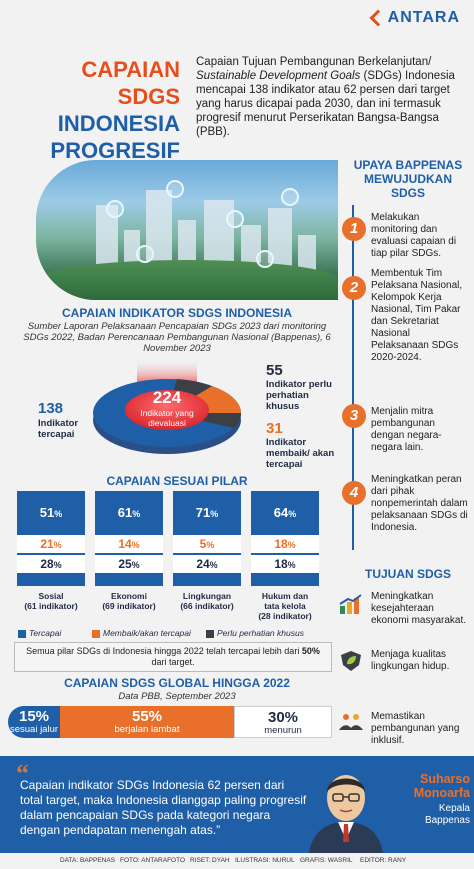  I want to click on pillar-sosial: 51% 21% 28%, so click(51, 538).